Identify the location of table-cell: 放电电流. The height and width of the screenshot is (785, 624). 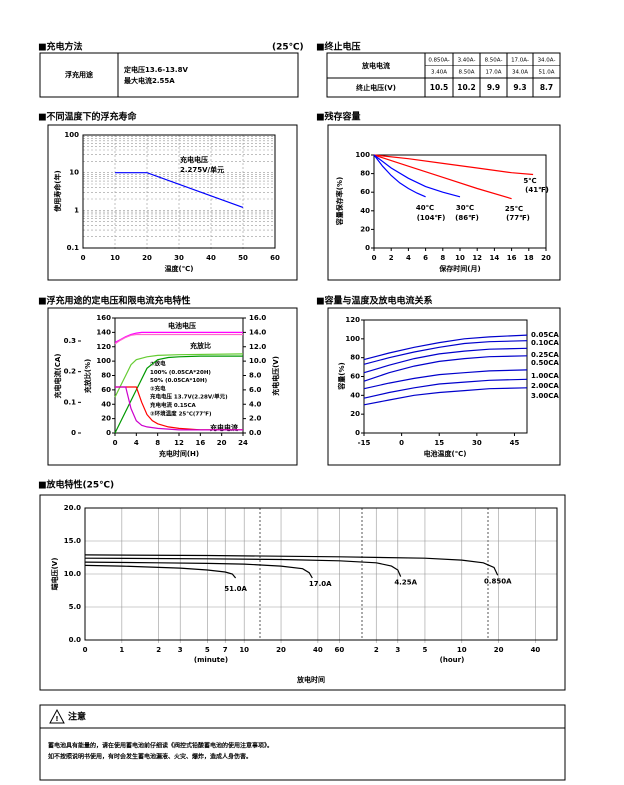
(375, 65).